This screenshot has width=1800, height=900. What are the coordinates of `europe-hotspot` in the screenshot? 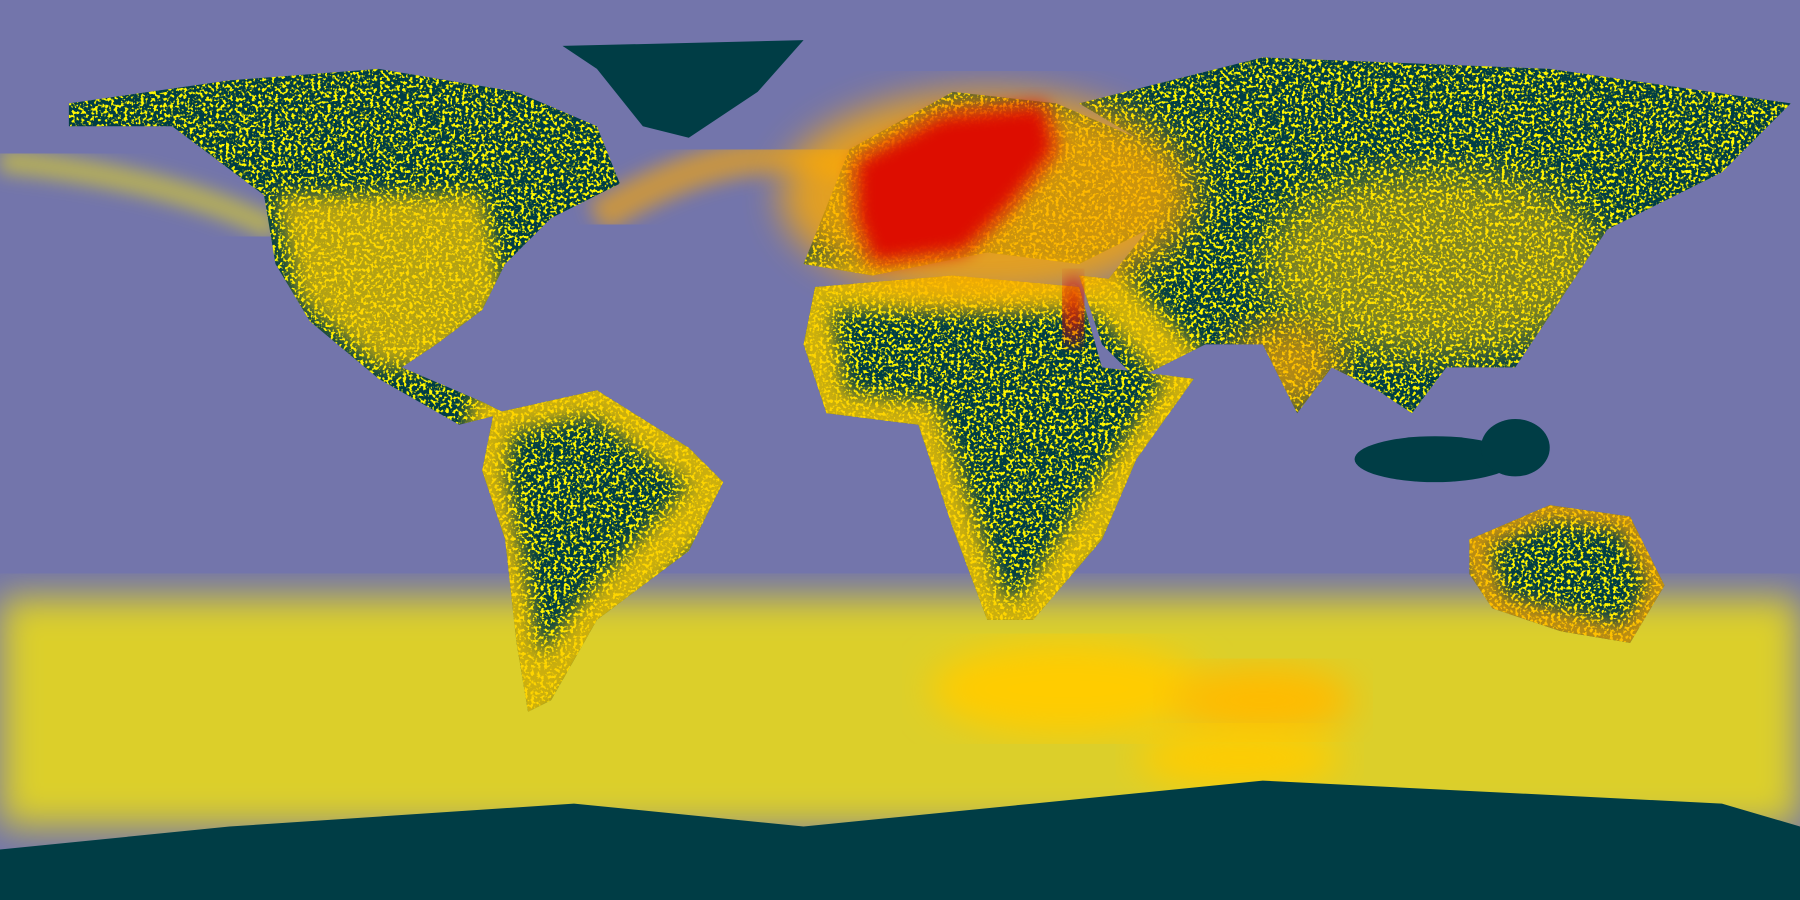 It's located at (987, 218).